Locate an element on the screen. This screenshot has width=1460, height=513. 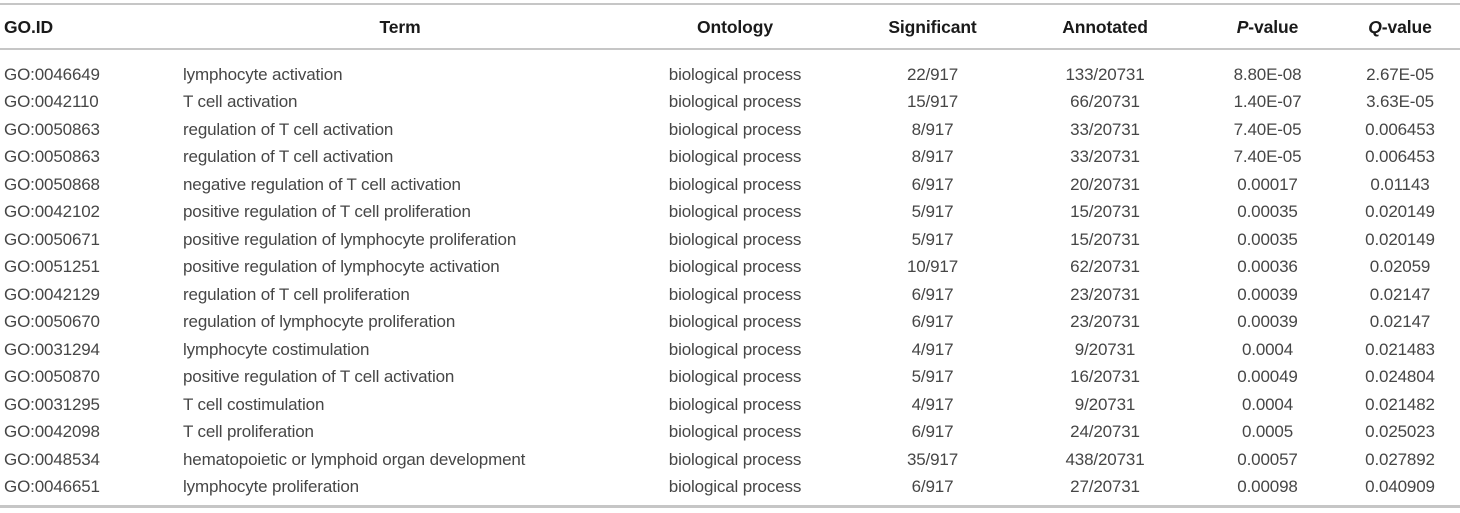
column-header-label: GO.ID is located at coordinates (29, 27).